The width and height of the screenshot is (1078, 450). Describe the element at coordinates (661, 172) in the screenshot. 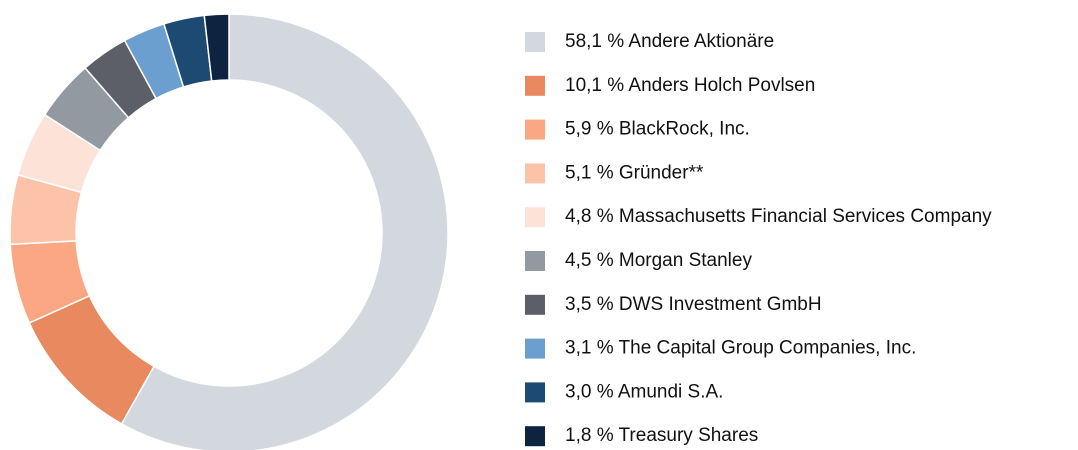

I see `legend-name: Gründer**` at that location.